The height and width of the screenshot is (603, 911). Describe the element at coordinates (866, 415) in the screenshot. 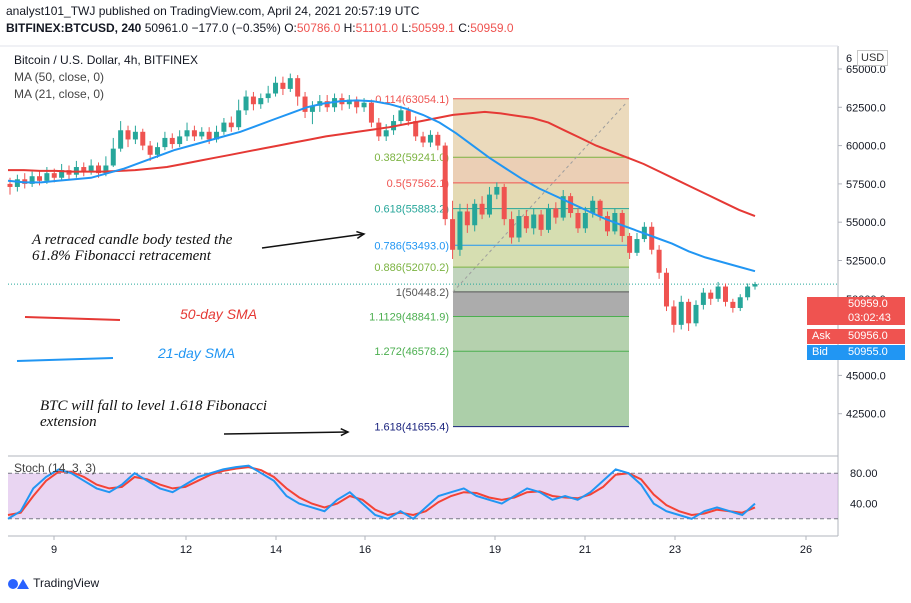

I see `price-tick-label: 42500.0` at that location.